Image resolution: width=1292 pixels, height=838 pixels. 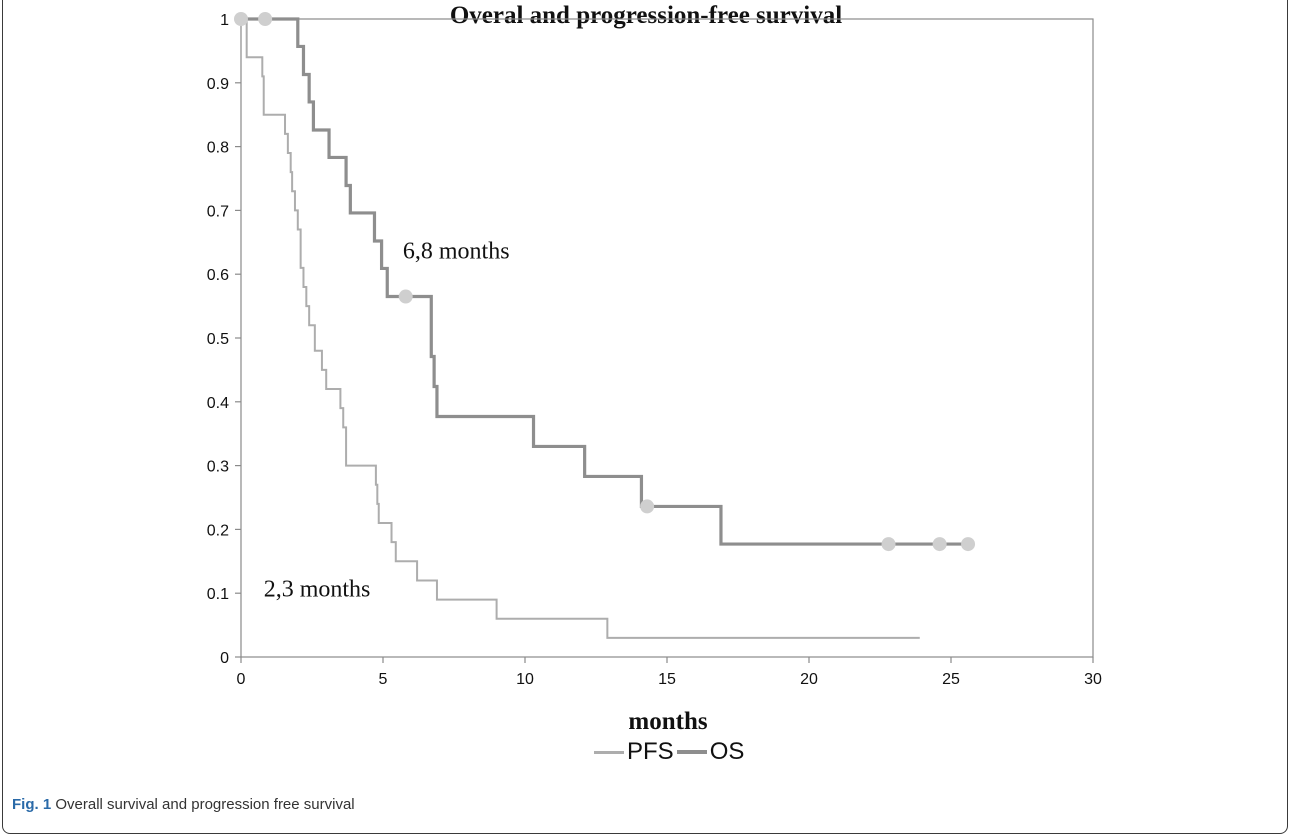 I want to click on legend-label-os: OS, so click(x=727, y=751).